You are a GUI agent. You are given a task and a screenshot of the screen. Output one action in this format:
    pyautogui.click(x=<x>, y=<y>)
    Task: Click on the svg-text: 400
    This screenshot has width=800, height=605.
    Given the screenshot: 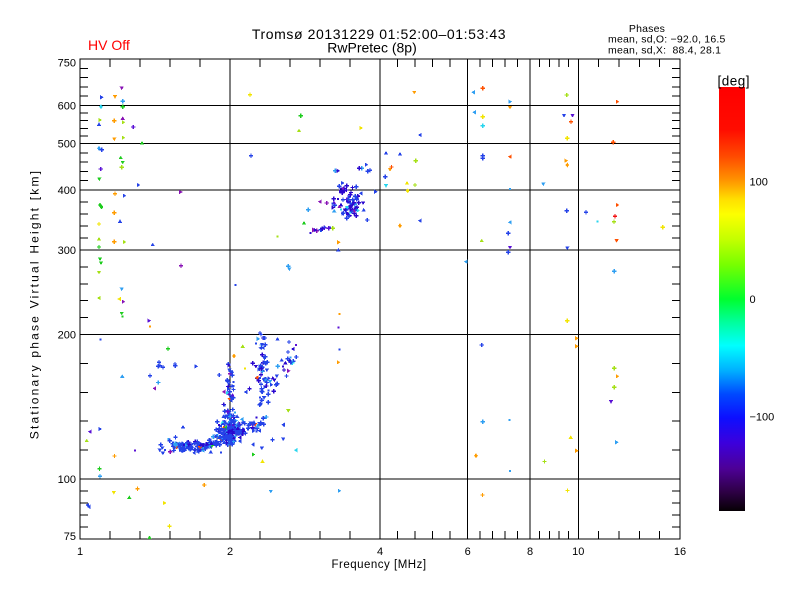 What is the action you would take?
    pyautogui.click(x=67, y=191)
    